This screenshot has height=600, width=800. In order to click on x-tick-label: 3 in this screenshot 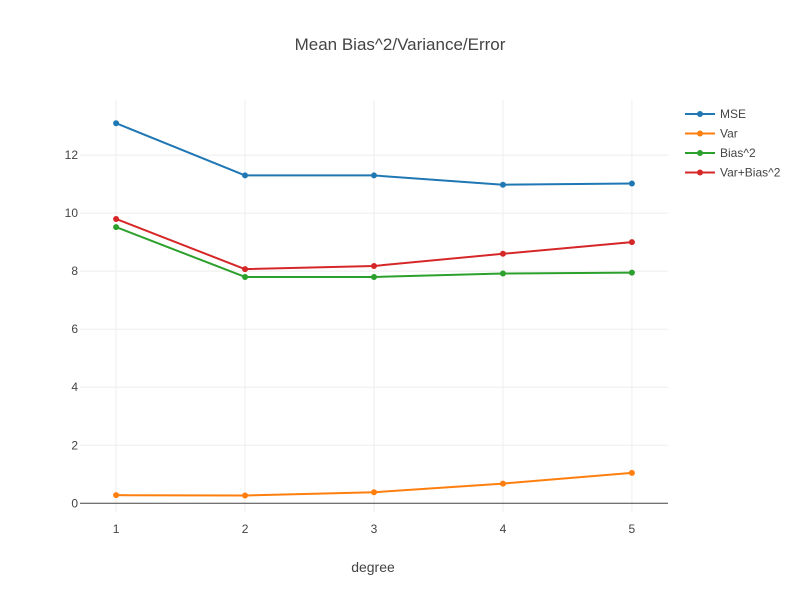, I will do `click(374, 529)`.